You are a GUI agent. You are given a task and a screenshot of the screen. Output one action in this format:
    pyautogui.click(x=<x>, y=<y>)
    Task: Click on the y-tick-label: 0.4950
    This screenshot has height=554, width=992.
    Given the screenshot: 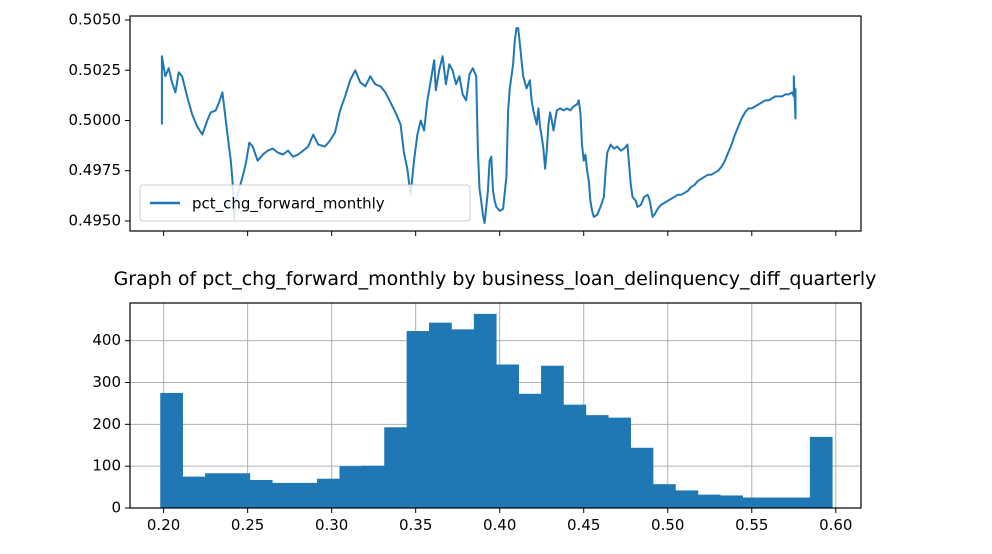 What is the action you would take?
    pyautogui.click(x=95, y=220)
    